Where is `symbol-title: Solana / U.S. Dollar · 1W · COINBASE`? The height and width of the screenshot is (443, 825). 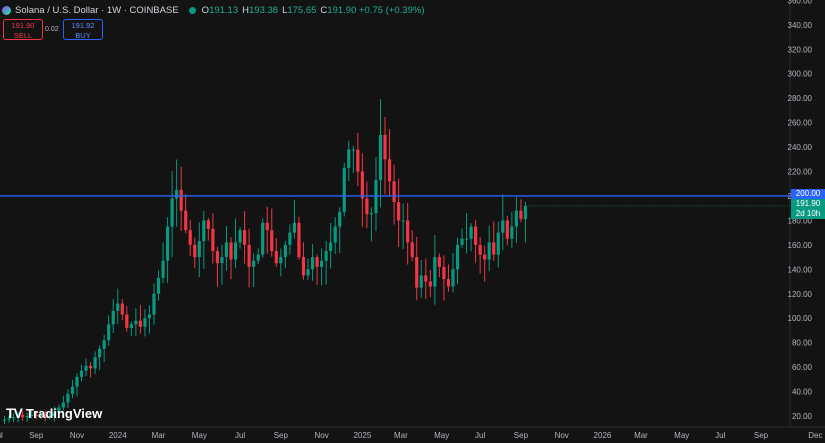 symbol-title: Solana / U.S. Dollar · 1W · COINBASE is located at coordinates (97, 10).